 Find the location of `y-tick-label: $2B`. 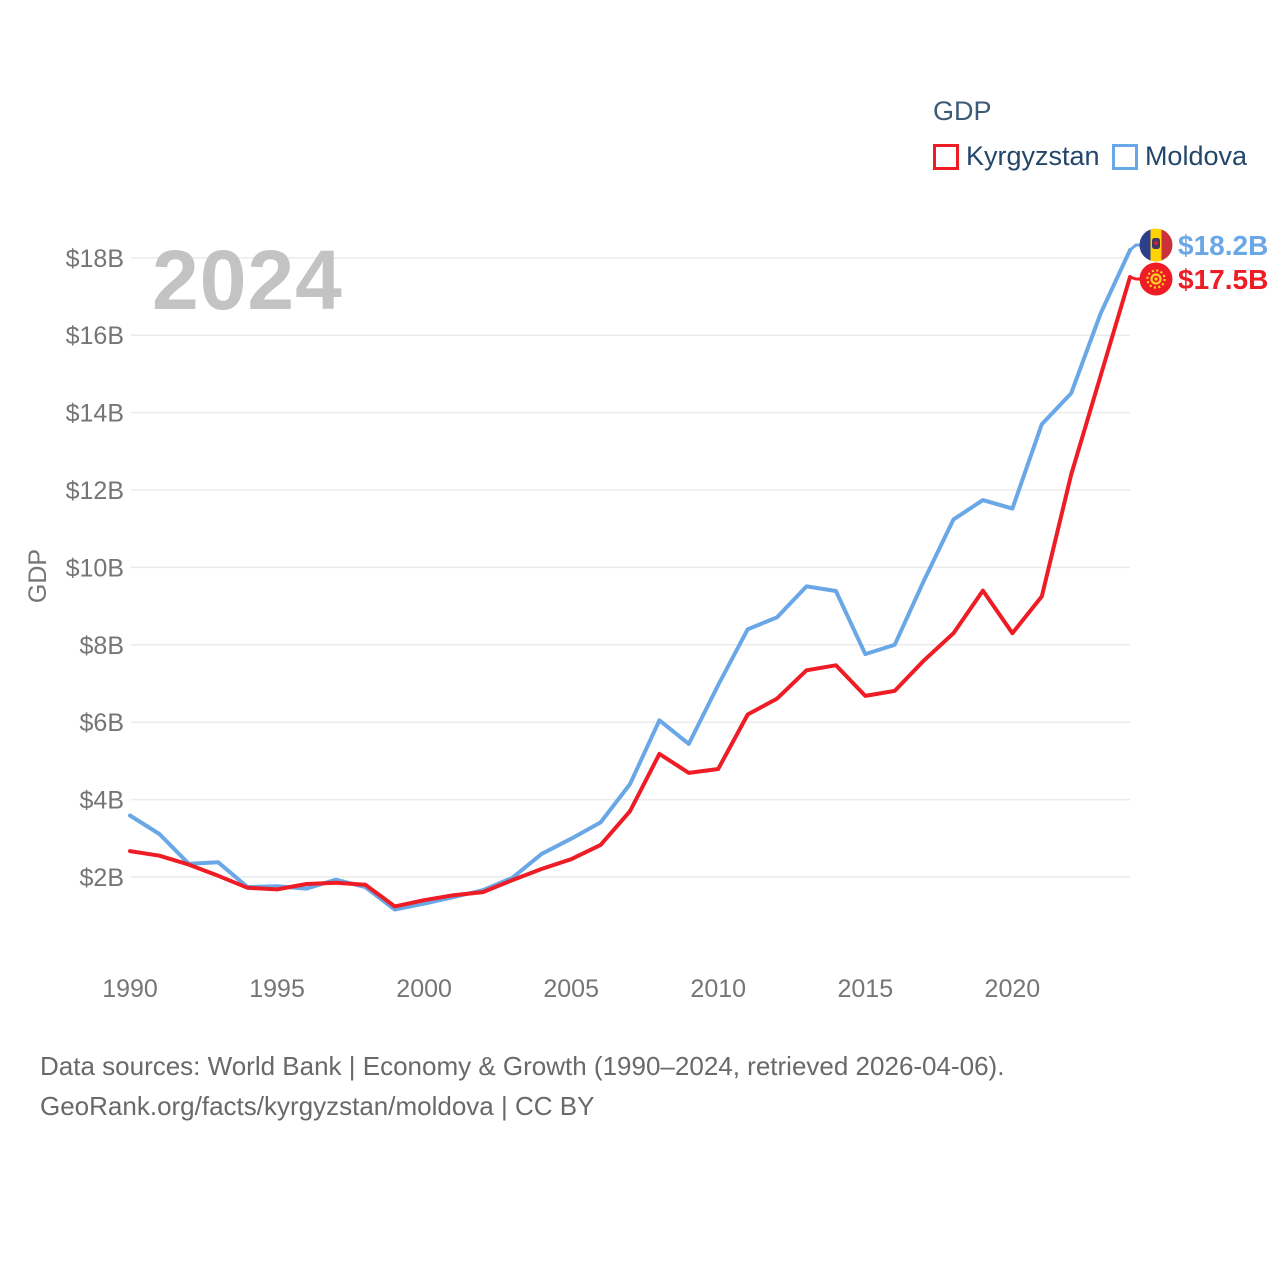

y-tick-label: $2B is located at coordinates (102, 878).